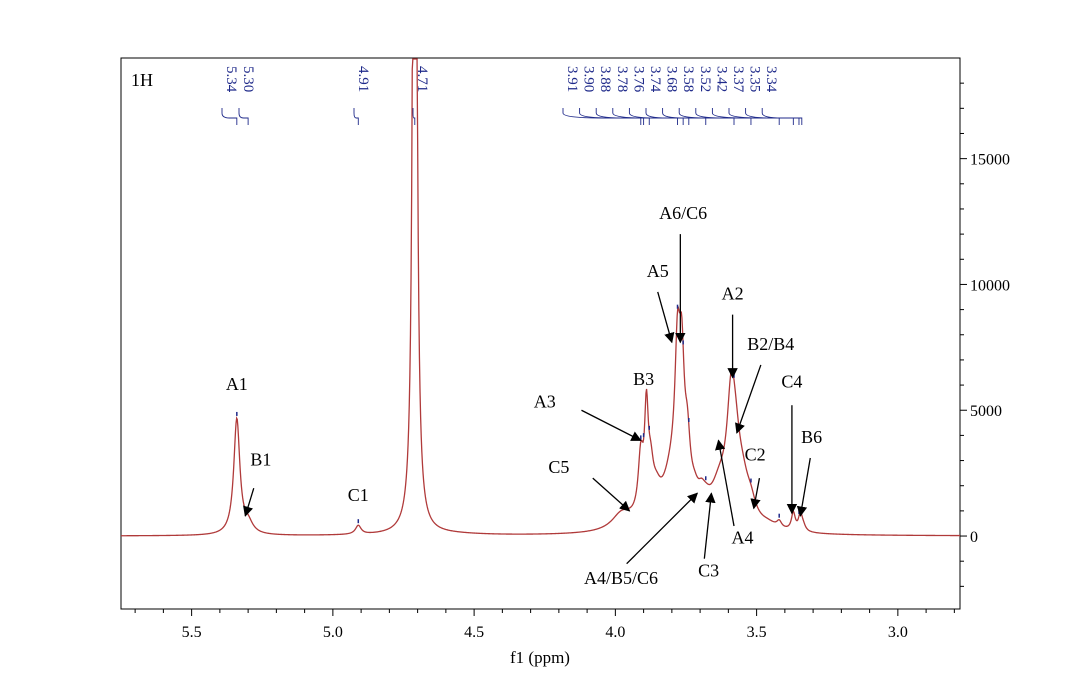  Describe the element at coordinates (248, 79) in the screenshot. I see `peak-pick-label: 5.30` at that location.